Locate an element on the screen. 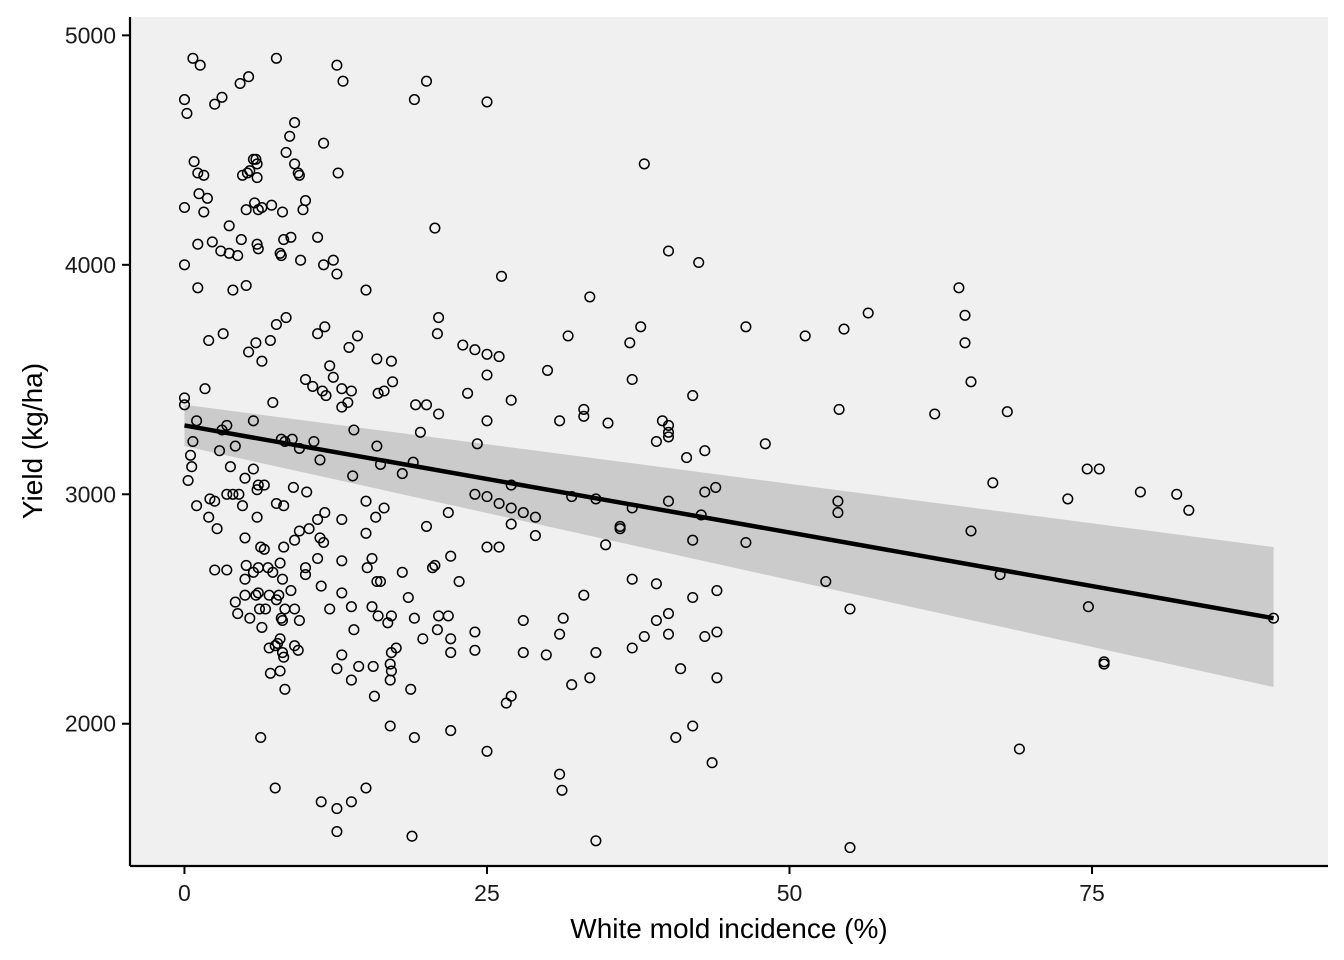  y-axis-title: Yield (kg/ha) is located at coordinates (32, 441).